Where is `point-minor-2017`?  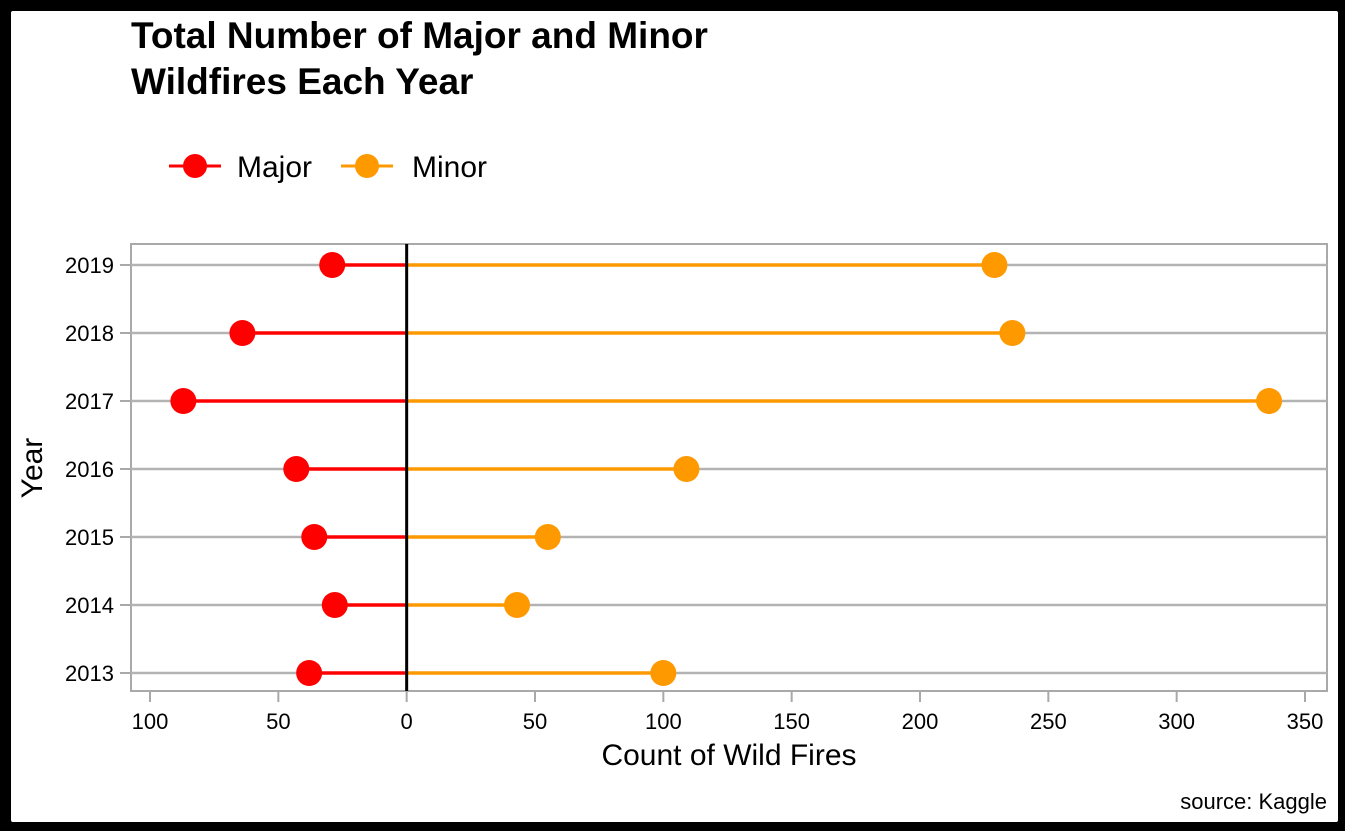 point-minor-2017 is located at coordinates (1269, 401).